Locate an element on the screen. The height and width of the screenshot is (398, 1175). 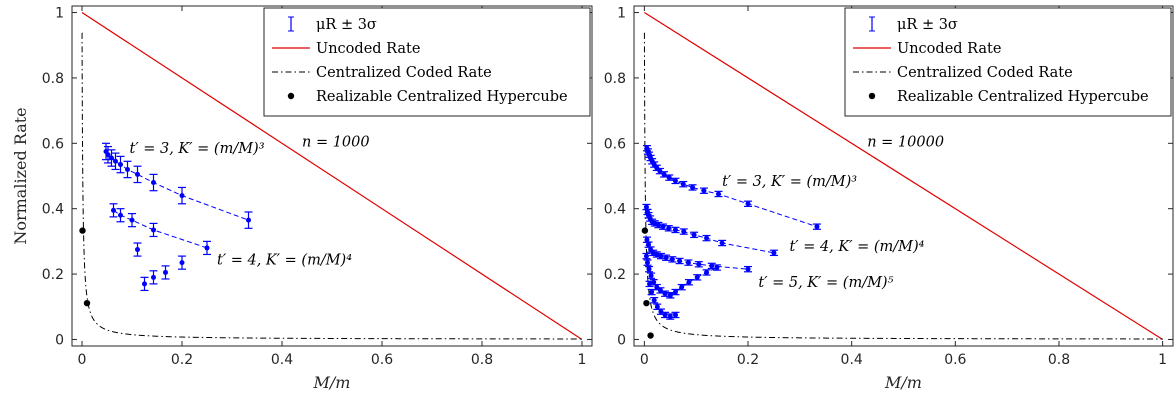
series-annotation: t′ = 4, K′ = (m/M)⁴ is located at coordinates (856, 247).